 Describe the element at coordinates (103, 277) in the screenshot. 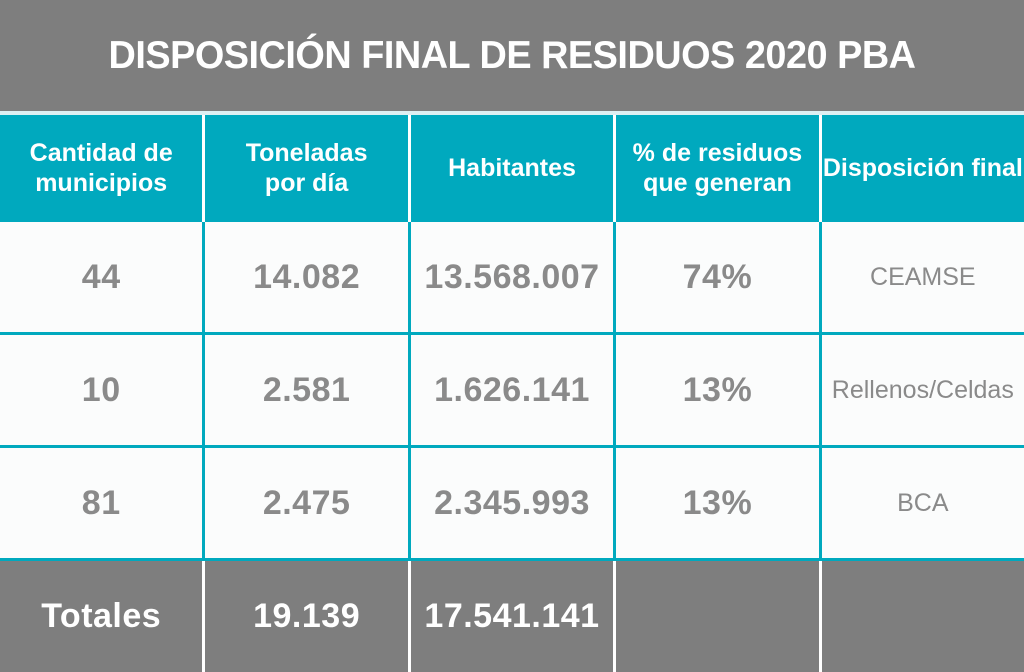

I see `cell-municipios: 44` at that location.